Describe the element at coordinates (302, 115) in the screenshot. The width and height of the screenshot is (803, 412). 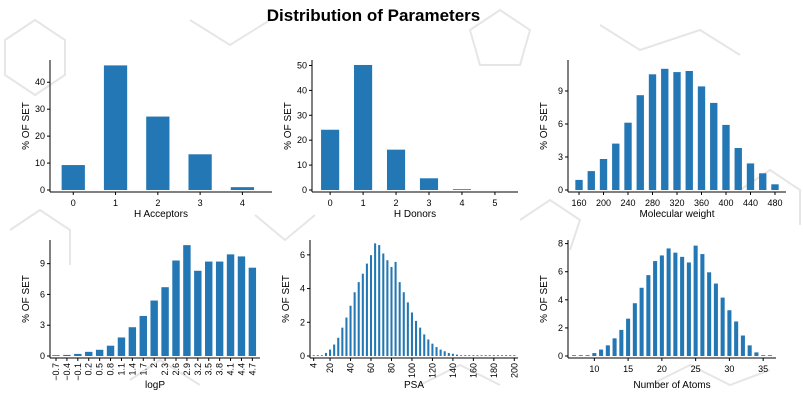
I see `chart-h-donors-y-tick-label: 30` at that location.